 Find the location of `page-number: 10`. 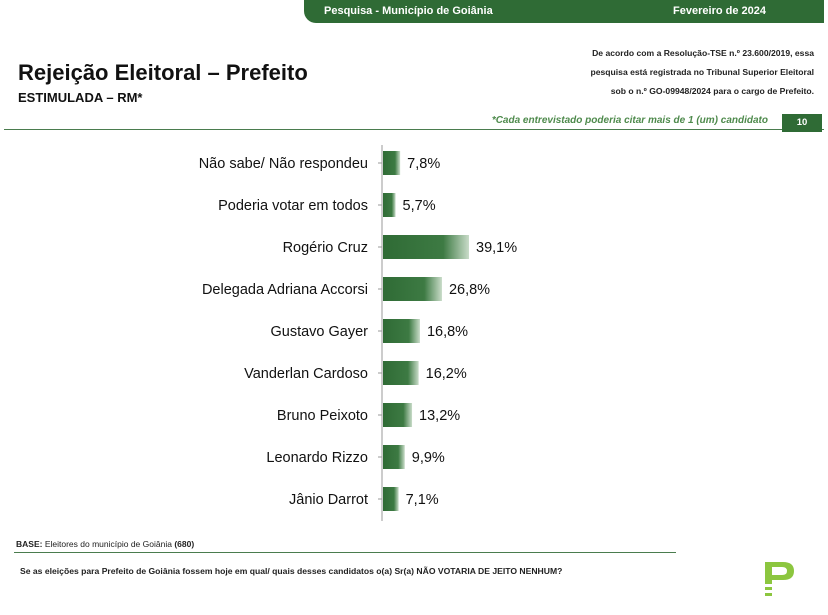

page-number: 10 is located at coordinates (802, 123).